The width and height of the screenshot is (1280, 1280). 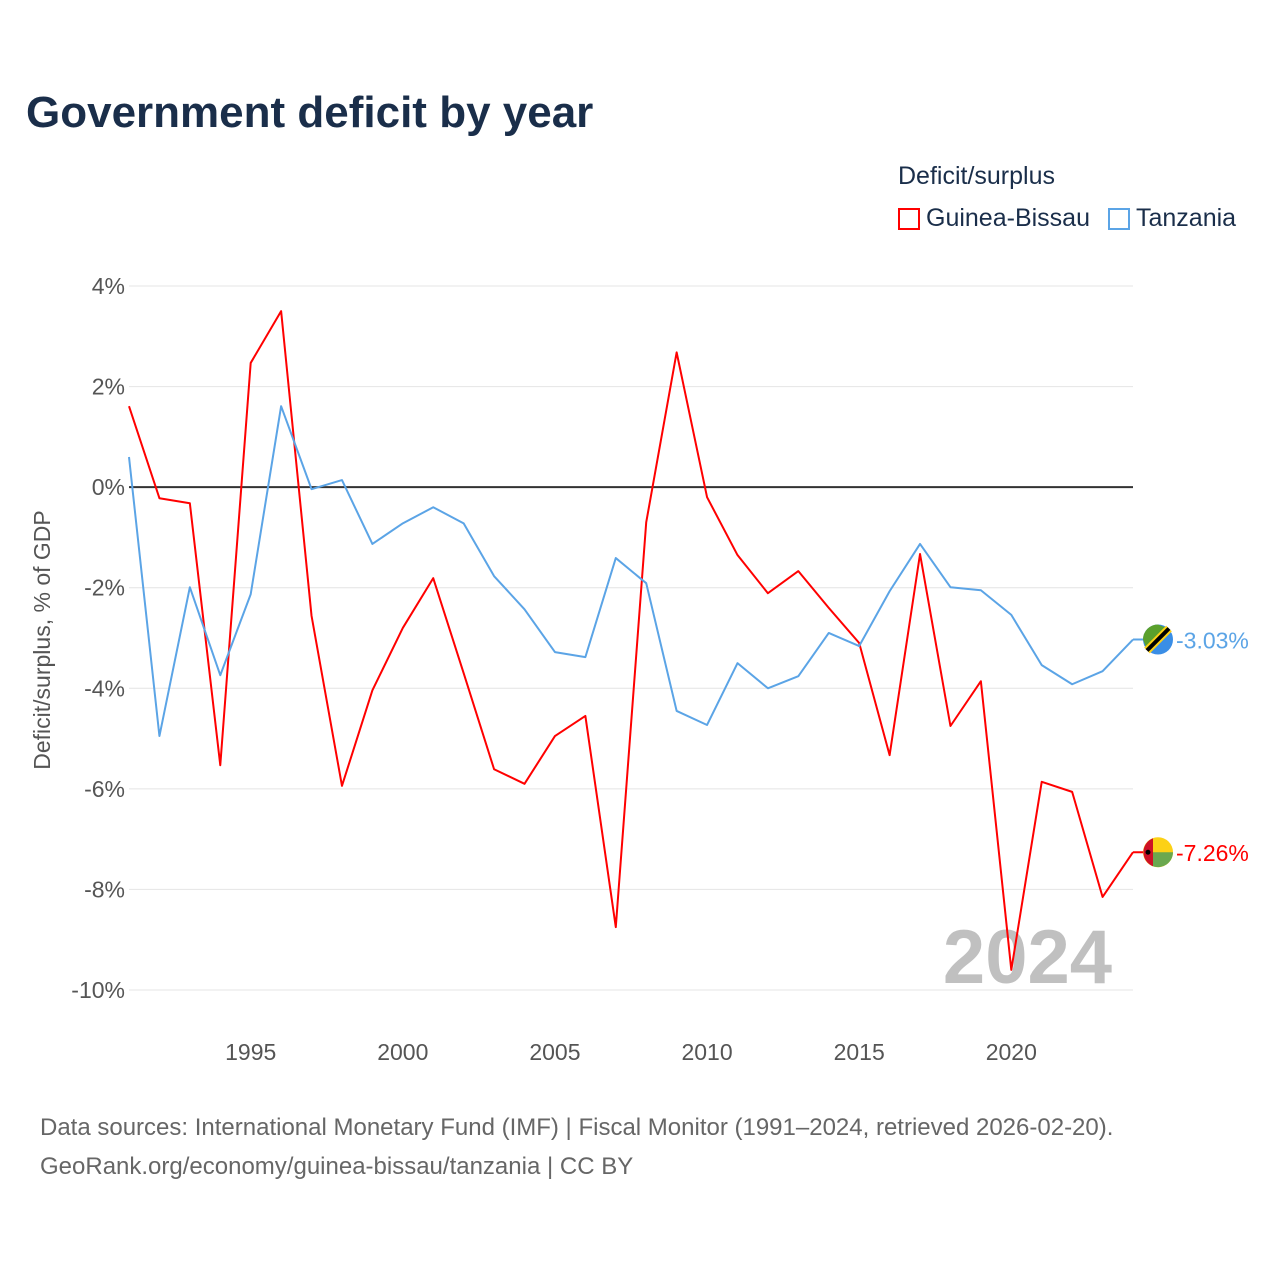 What do you see at coordinates (554, 1052) in the screenshot?
I see `x-tick-label: 2005` at bounding box center [554, 1052].